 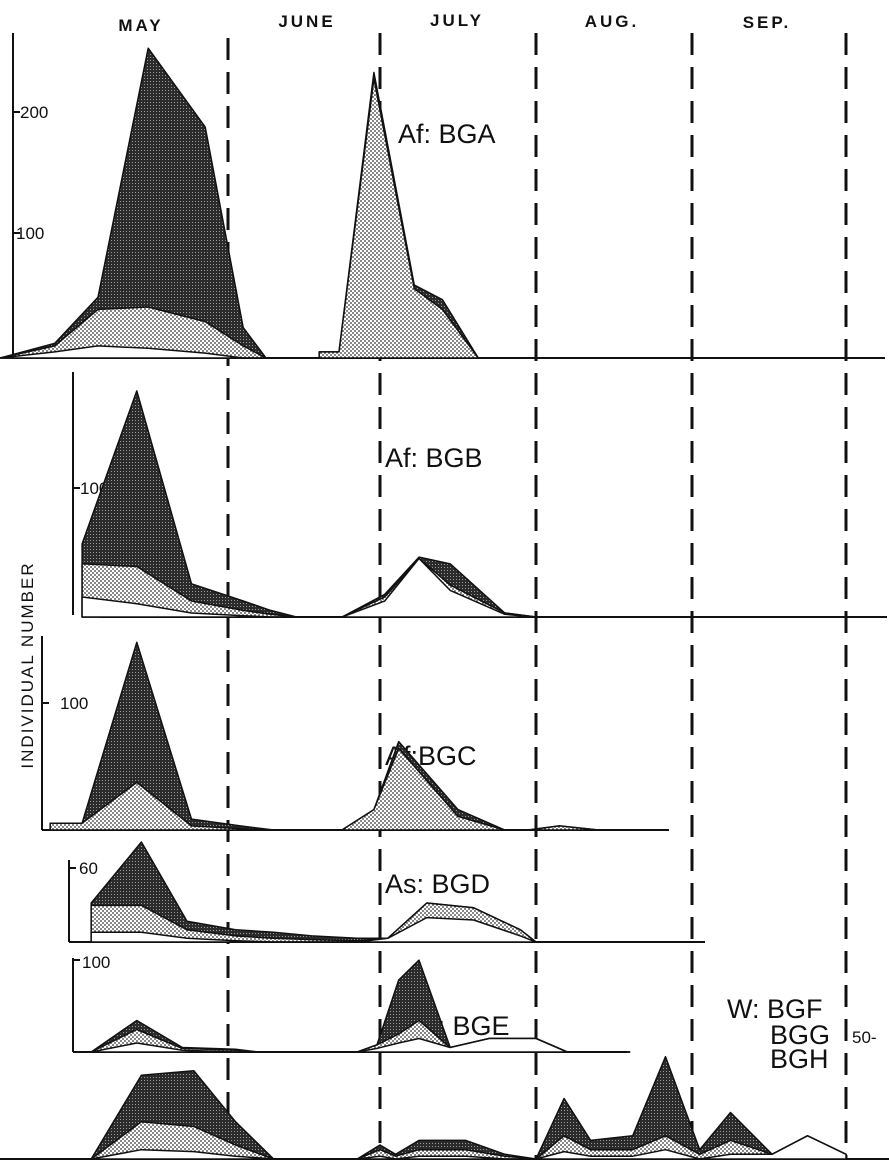 What do you see at coordinates (800, 1035) in the screenshot?
I see `panel-w-title-line-2: BGG` at bounding box center [800, 1035].